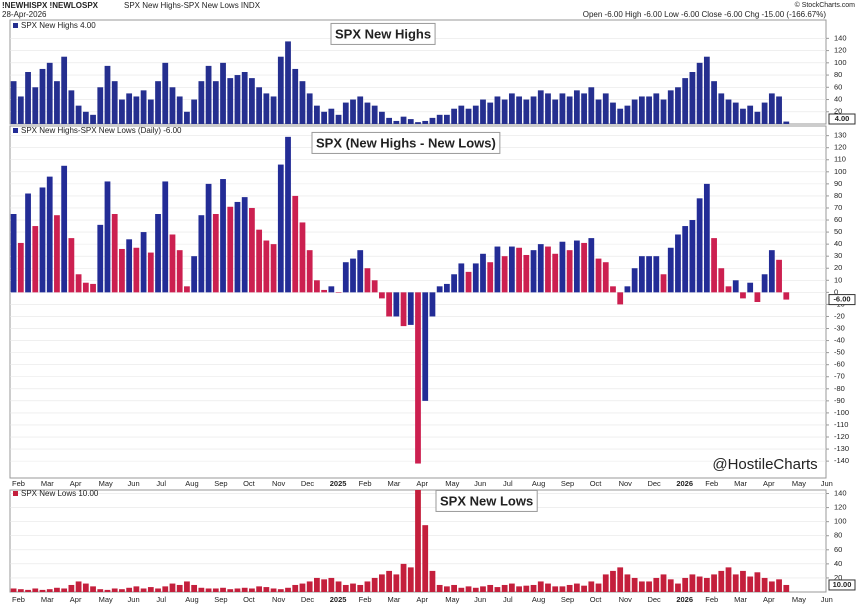 The image size is (860, 605). Describe the element at coordinates (841, 460) in the screenshot. I see `y-tick-label: -140` at that location.